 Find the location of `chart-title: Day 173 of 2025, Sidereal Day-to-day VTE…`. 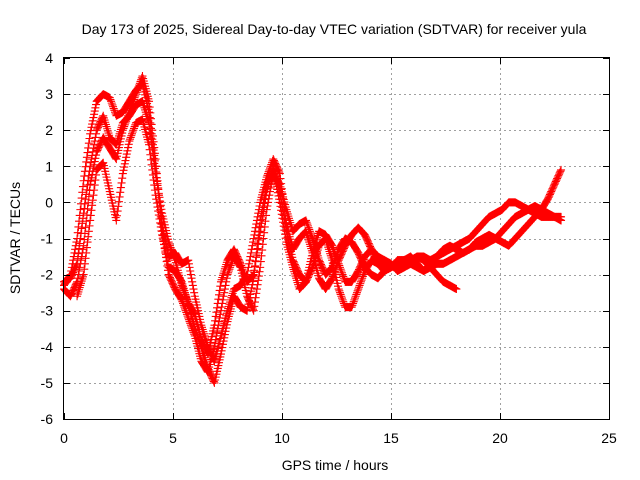

chart-title: Day 173 of 2025, Sidereal Day-to-day VTE… is located at coordinates (334, 29).